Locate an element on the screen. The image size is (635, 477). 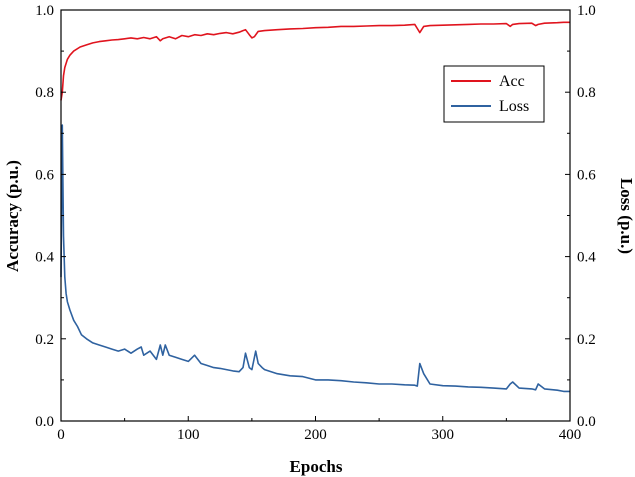
y-axis-left-title: Accuracy (p.u.) is located at coordinates (12, 216).